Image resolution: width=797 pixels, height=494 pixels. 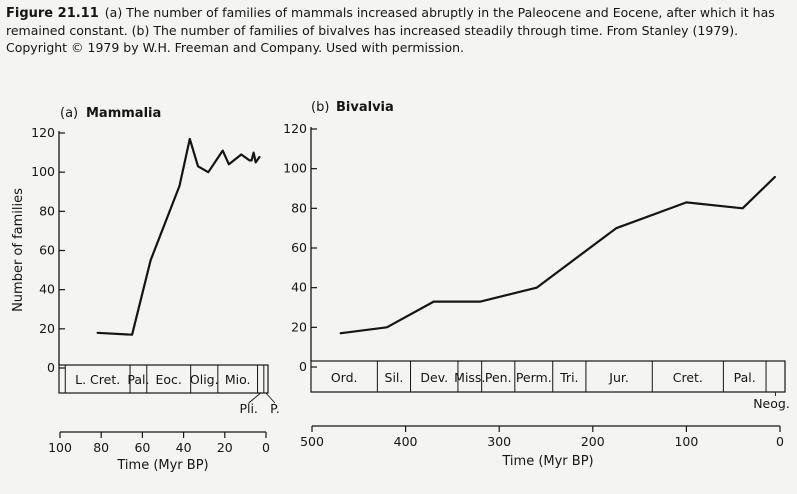 I want to click on x-tick-label: 500, so click(x=312, y=441).